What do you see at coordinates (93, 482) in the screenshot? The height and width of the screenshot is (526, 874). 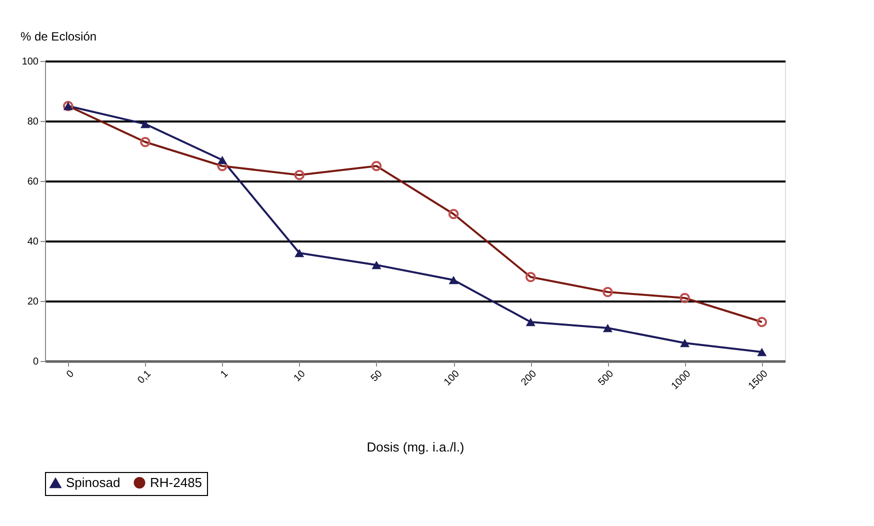 I see `legend-label: Spinosad` at bounding box center [93, 482].